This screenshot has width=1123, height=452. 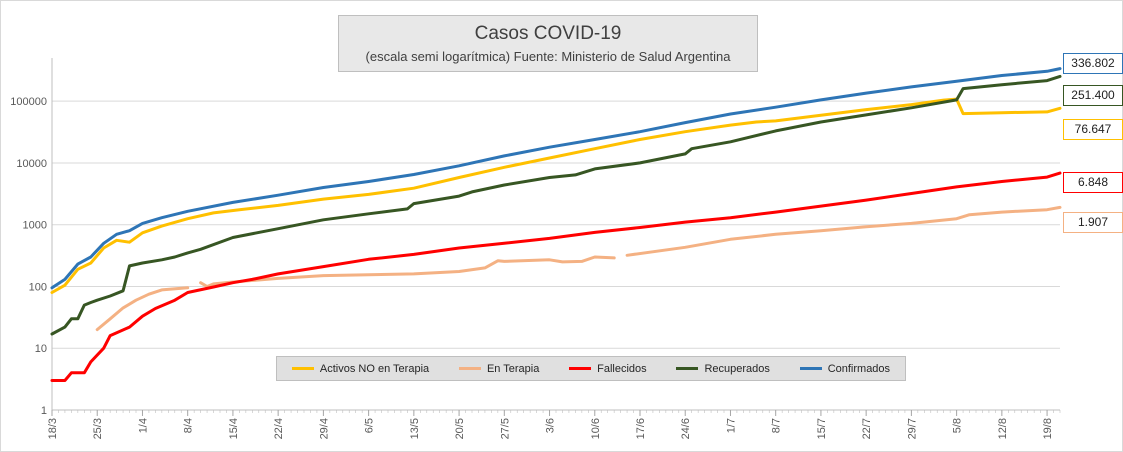 I want to click on legend-swatch-recuperados, so click(x=687, y=368).